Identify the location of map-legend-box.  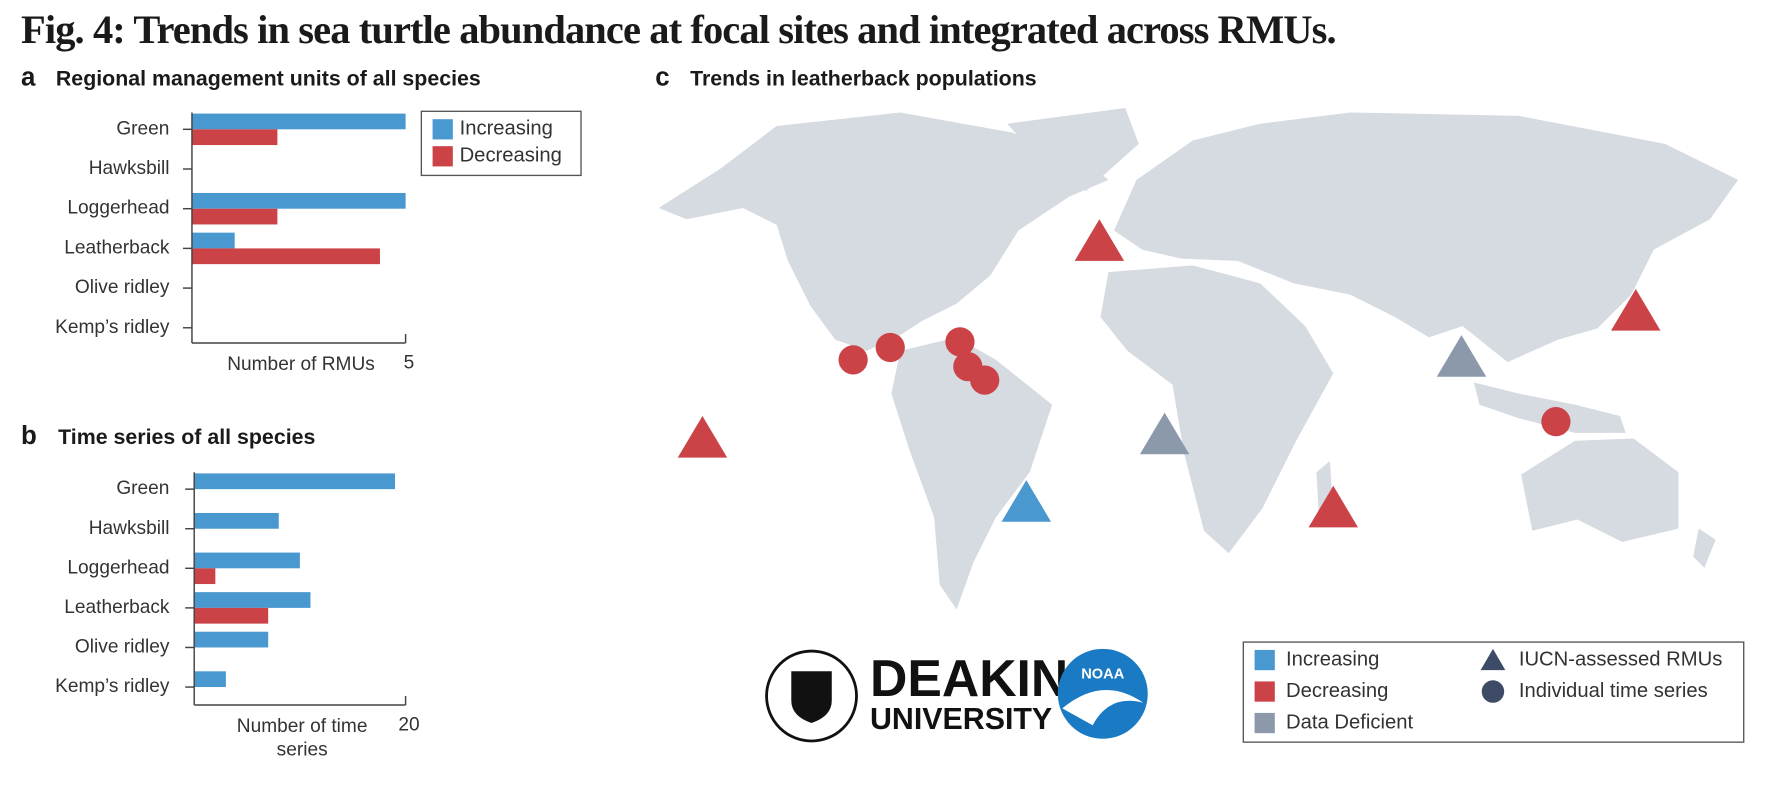
(1493, 692).